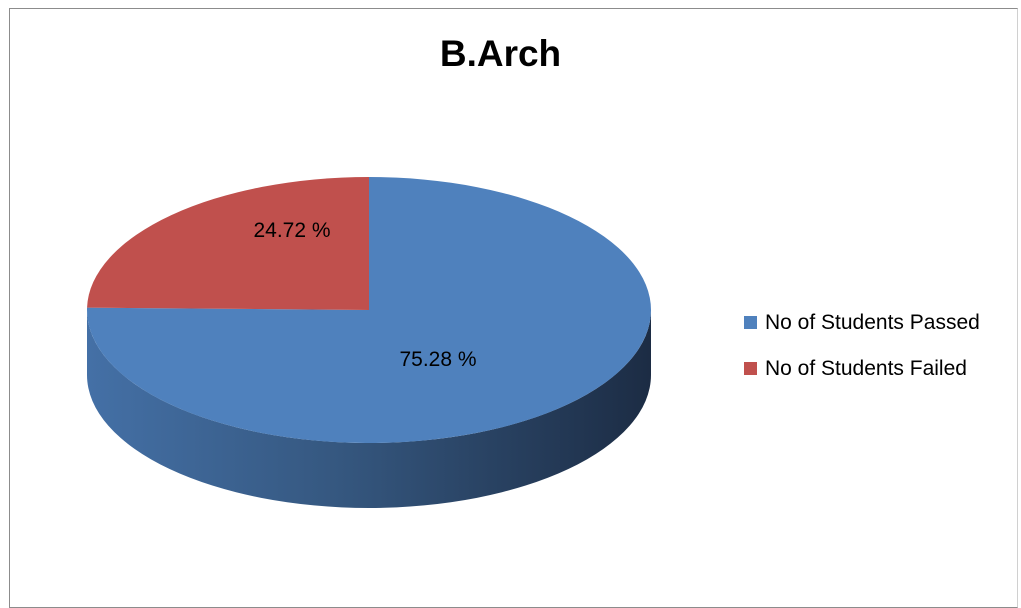 This screenshot has height=608, width=1021. Describe the element at coordinates (750, 322) in the screenshot. I see `legend-swatch-passed` at that location.